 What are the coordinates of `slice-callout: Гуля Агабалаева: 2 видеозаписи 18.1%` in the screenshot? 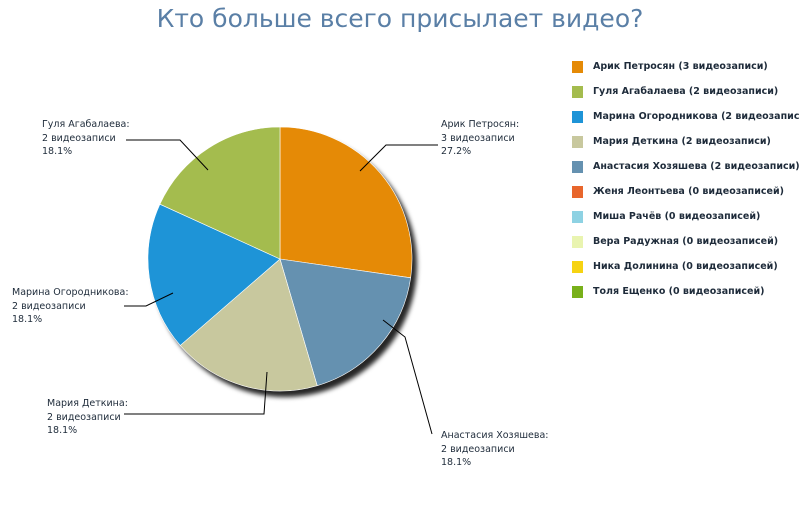 It's located at (86, 138).